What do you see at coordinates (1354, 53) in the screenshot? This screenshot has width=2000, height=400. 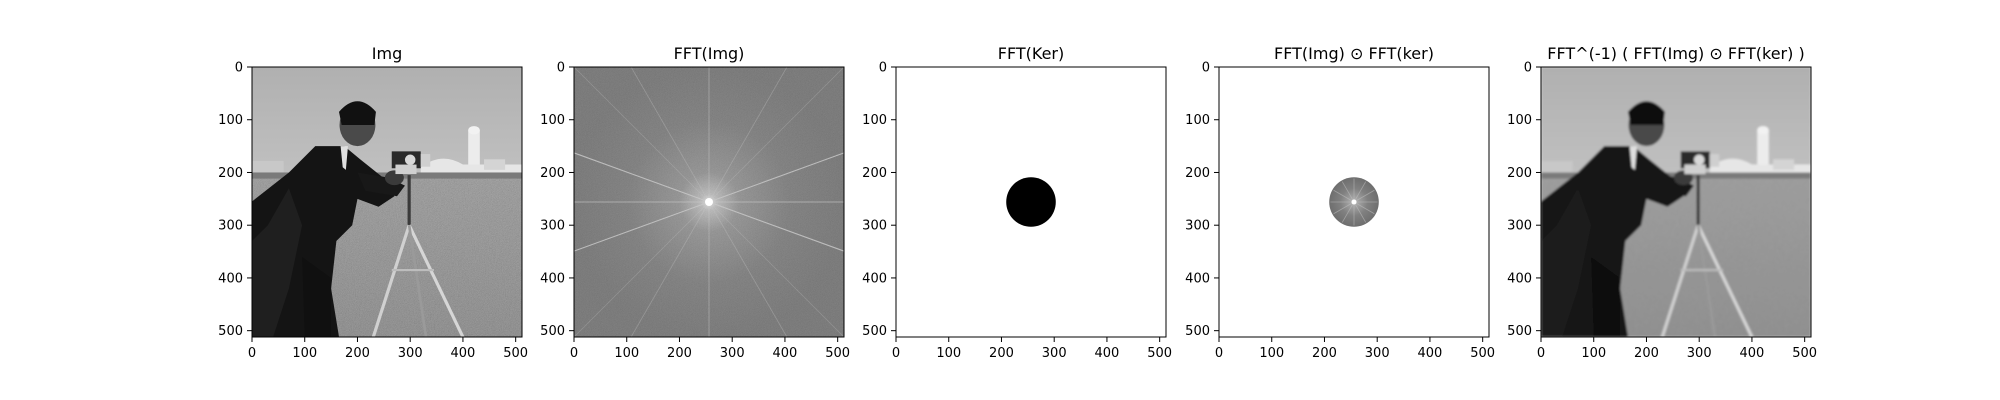 I see `panel-title: FFT(Img) ⊙ FFT(ker)` at bounding box center [1354, 53].